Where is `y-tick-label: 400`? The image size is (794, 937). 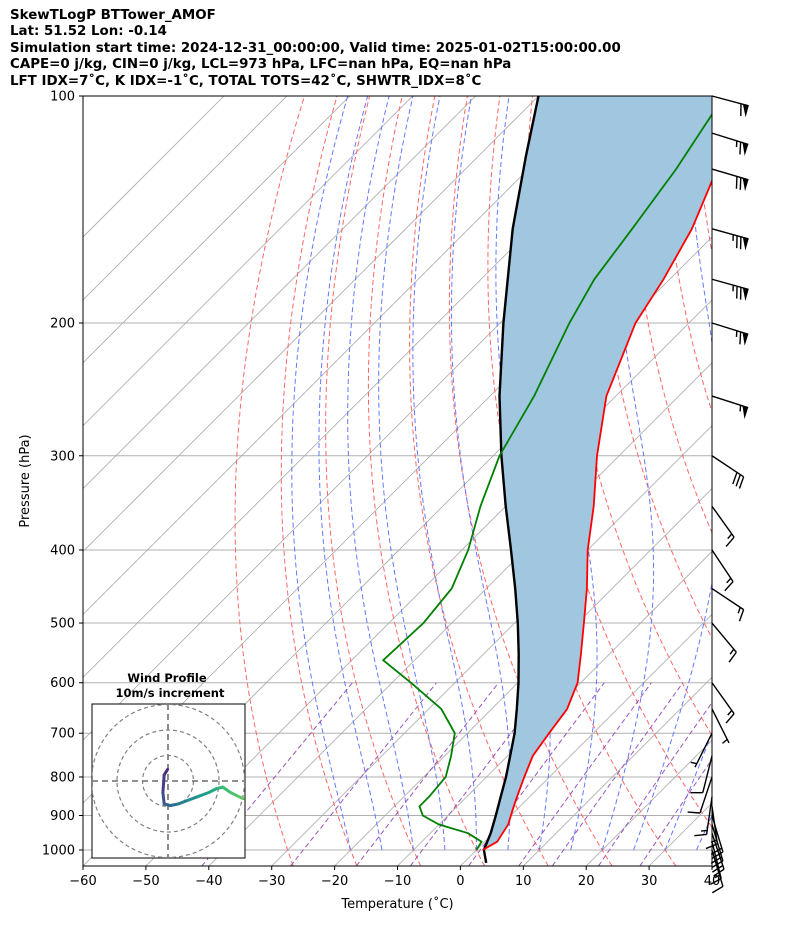
y-tick-label: 400 is located at coordinates (62, 550).